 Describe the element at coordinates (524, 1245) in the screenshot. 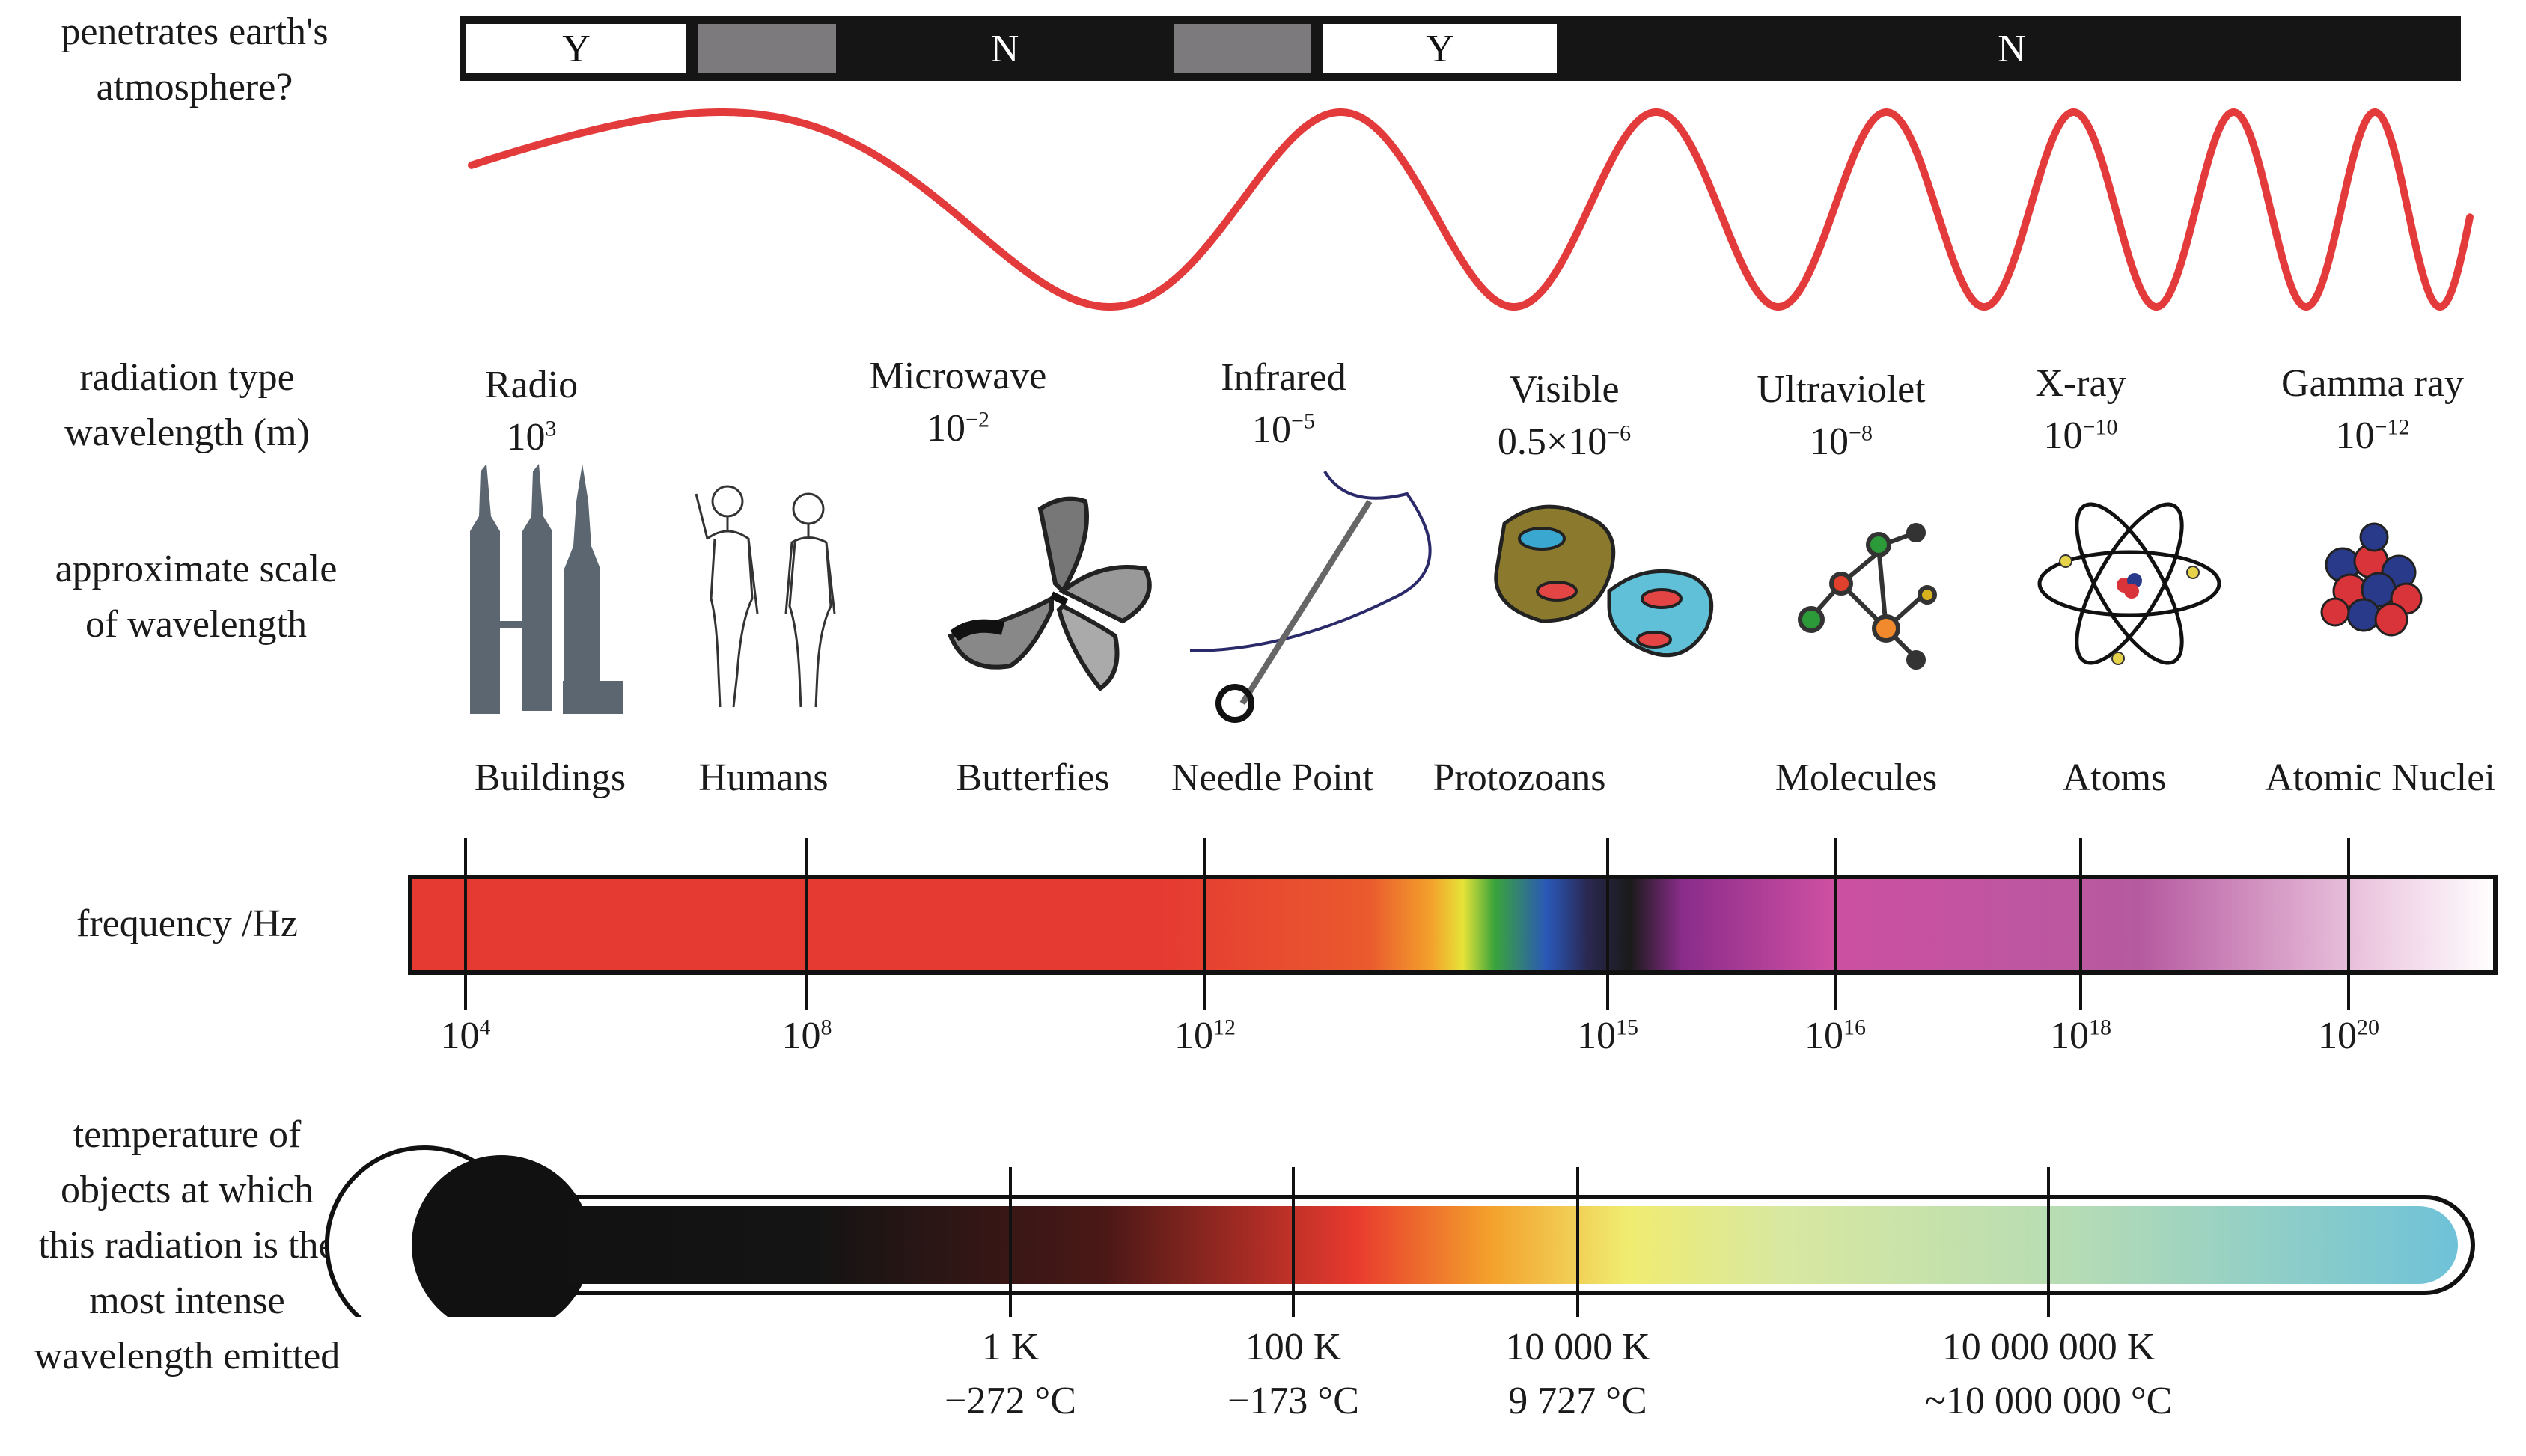

I see `thermometer-neck` at that location.